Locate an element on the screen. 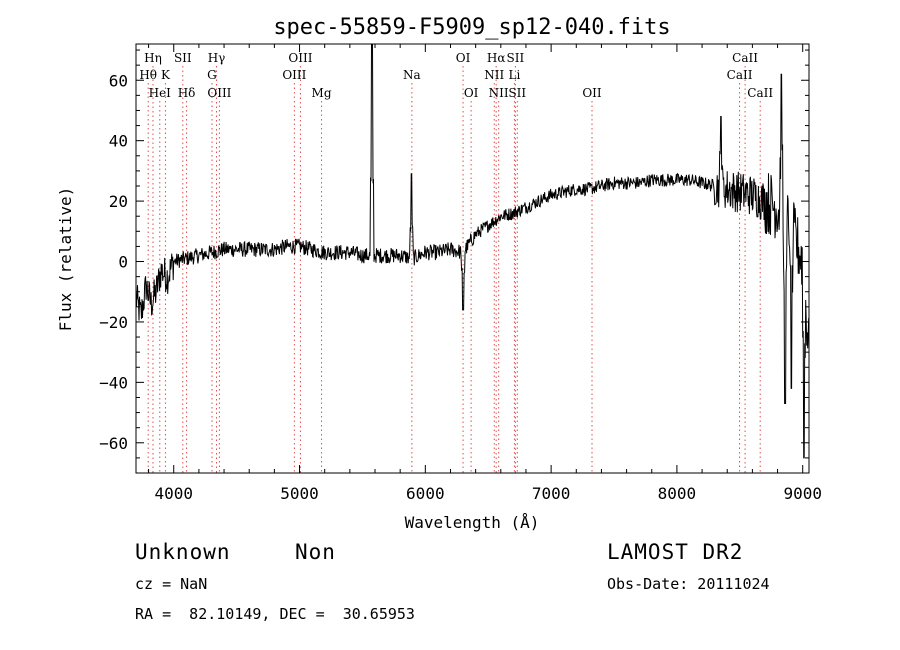  y-axis-label: Flux (relative) is located at coordinates (65, 259).